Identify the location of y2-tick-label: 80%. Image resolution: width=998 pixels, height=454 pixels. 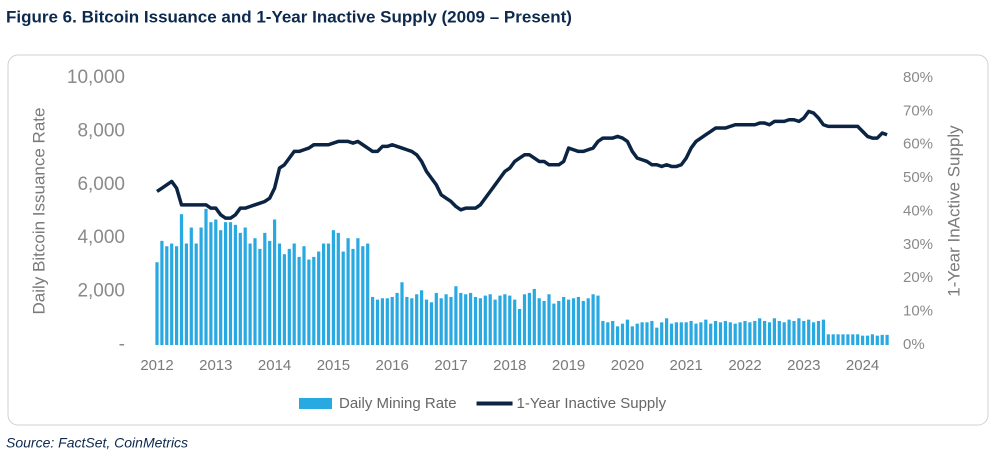
(918, 77).